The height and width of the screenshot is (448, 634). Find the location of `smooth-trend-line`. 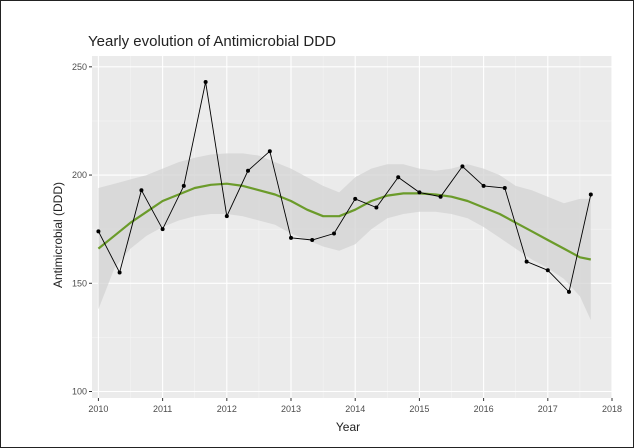

smooth-trend-line is located at coordinates (344, 221).